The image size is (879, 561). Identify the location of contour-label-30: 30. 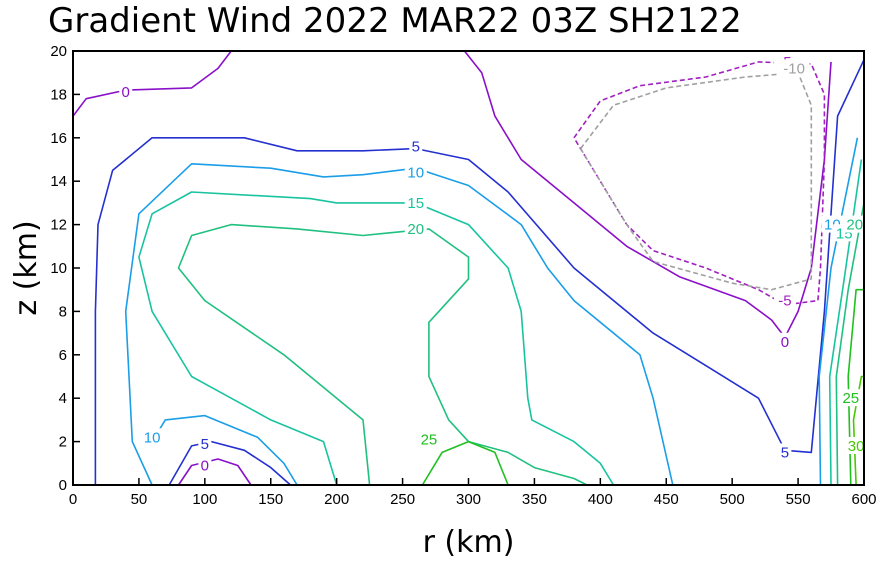
(856, 446).